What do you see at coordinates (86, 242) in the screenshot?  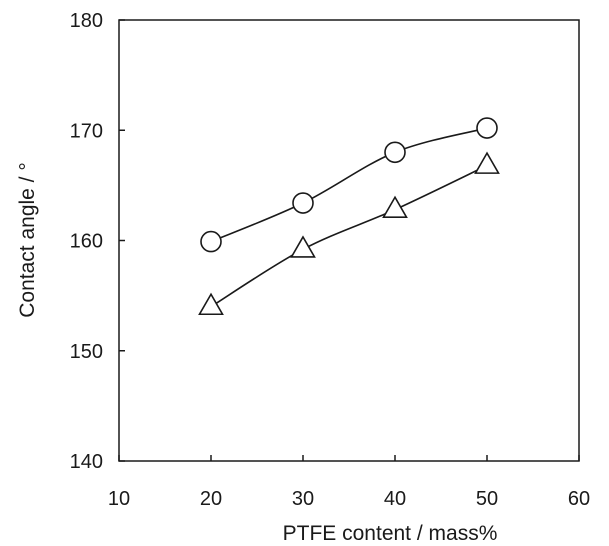 I see `y-tick-label: 160` at bounding box center [86, 242].